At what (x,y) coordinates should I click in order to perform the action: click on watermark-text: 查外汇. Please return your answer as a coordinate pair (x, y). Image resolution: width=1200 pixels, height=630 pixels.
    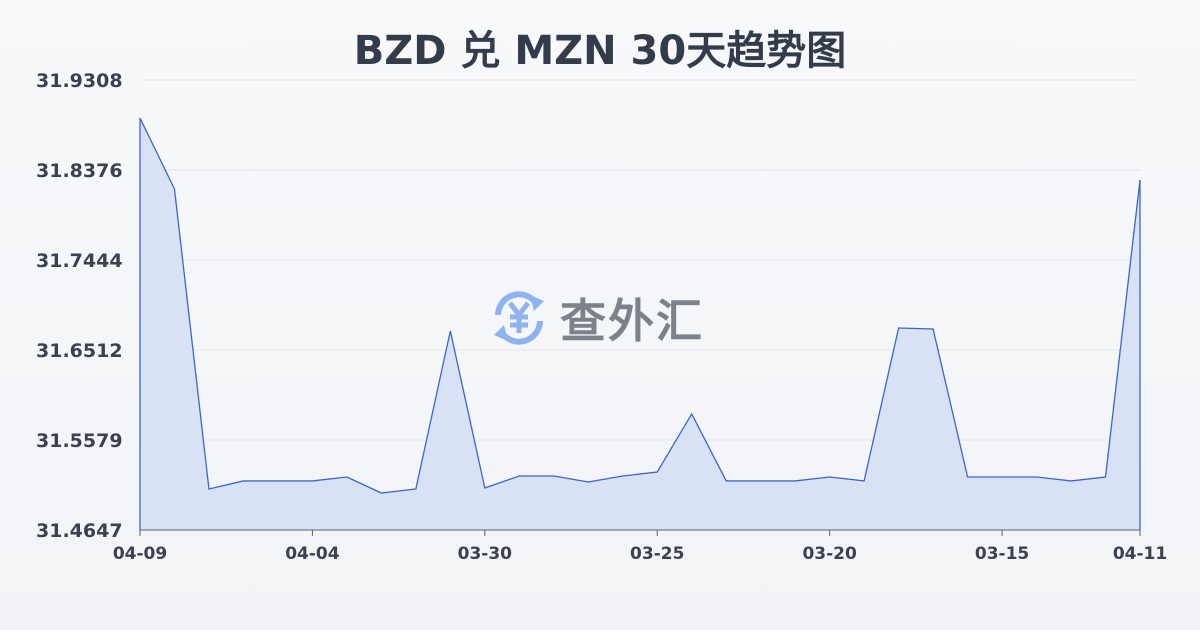
    Looking at the image, I should click on (632, 321).